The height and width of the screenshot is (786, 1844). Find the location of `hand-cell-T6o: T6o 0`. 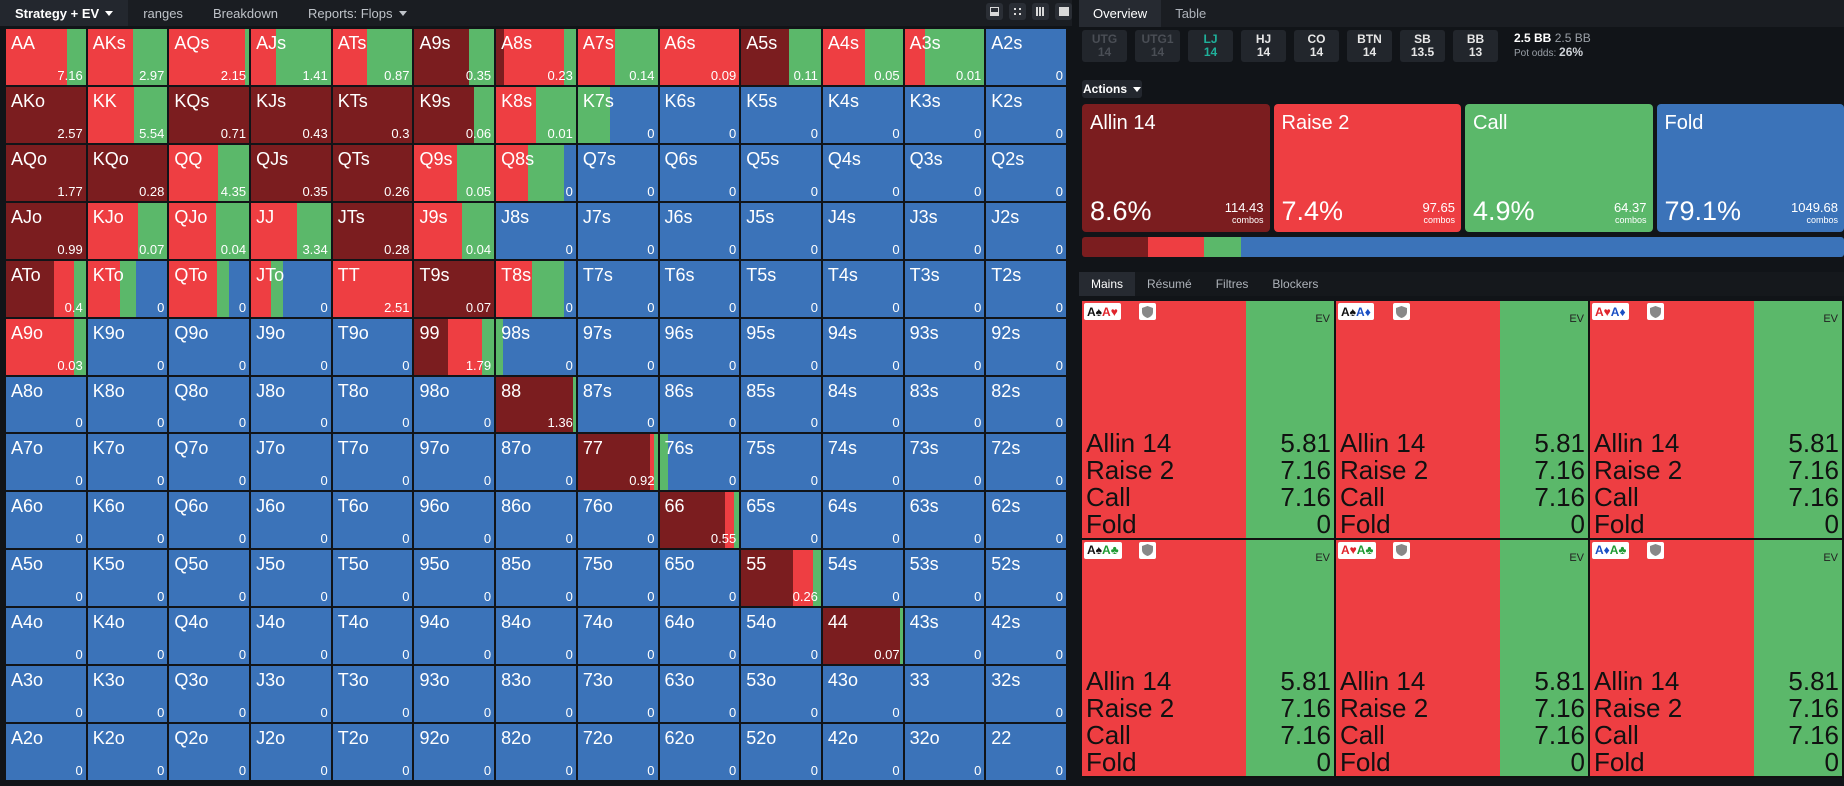

hand-cell-T6o: T6o 0 is located at coordinates (372, 520).